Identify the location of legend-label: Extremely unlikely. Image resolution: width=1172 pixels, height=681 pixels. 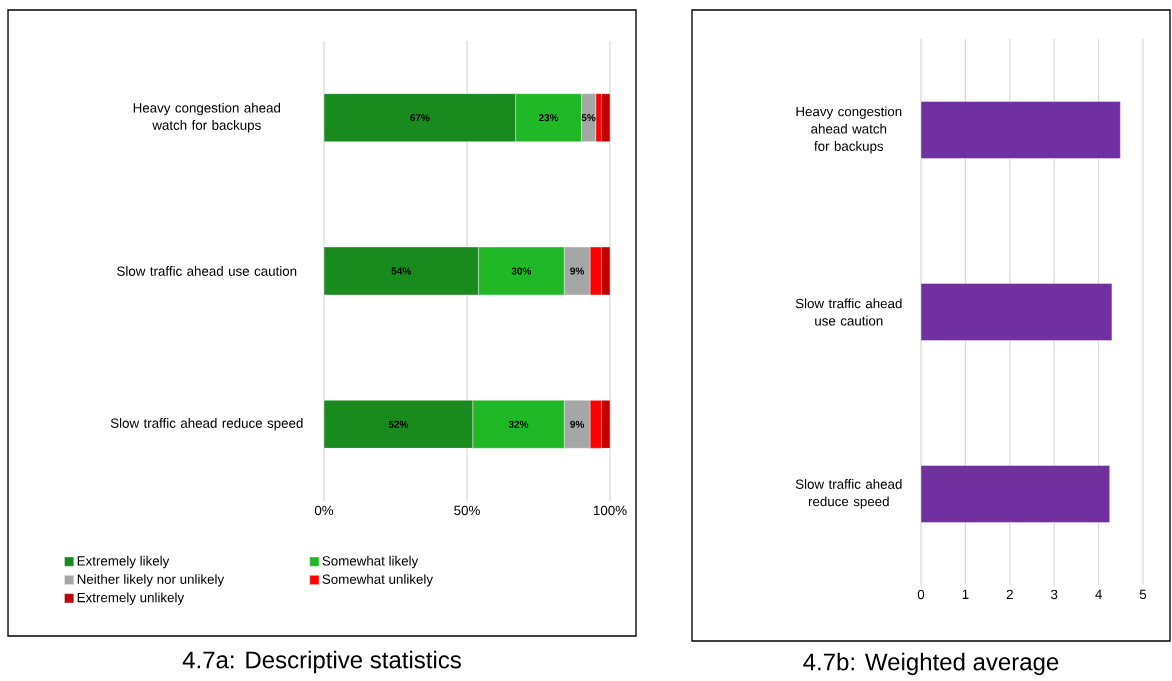
(131, 598).